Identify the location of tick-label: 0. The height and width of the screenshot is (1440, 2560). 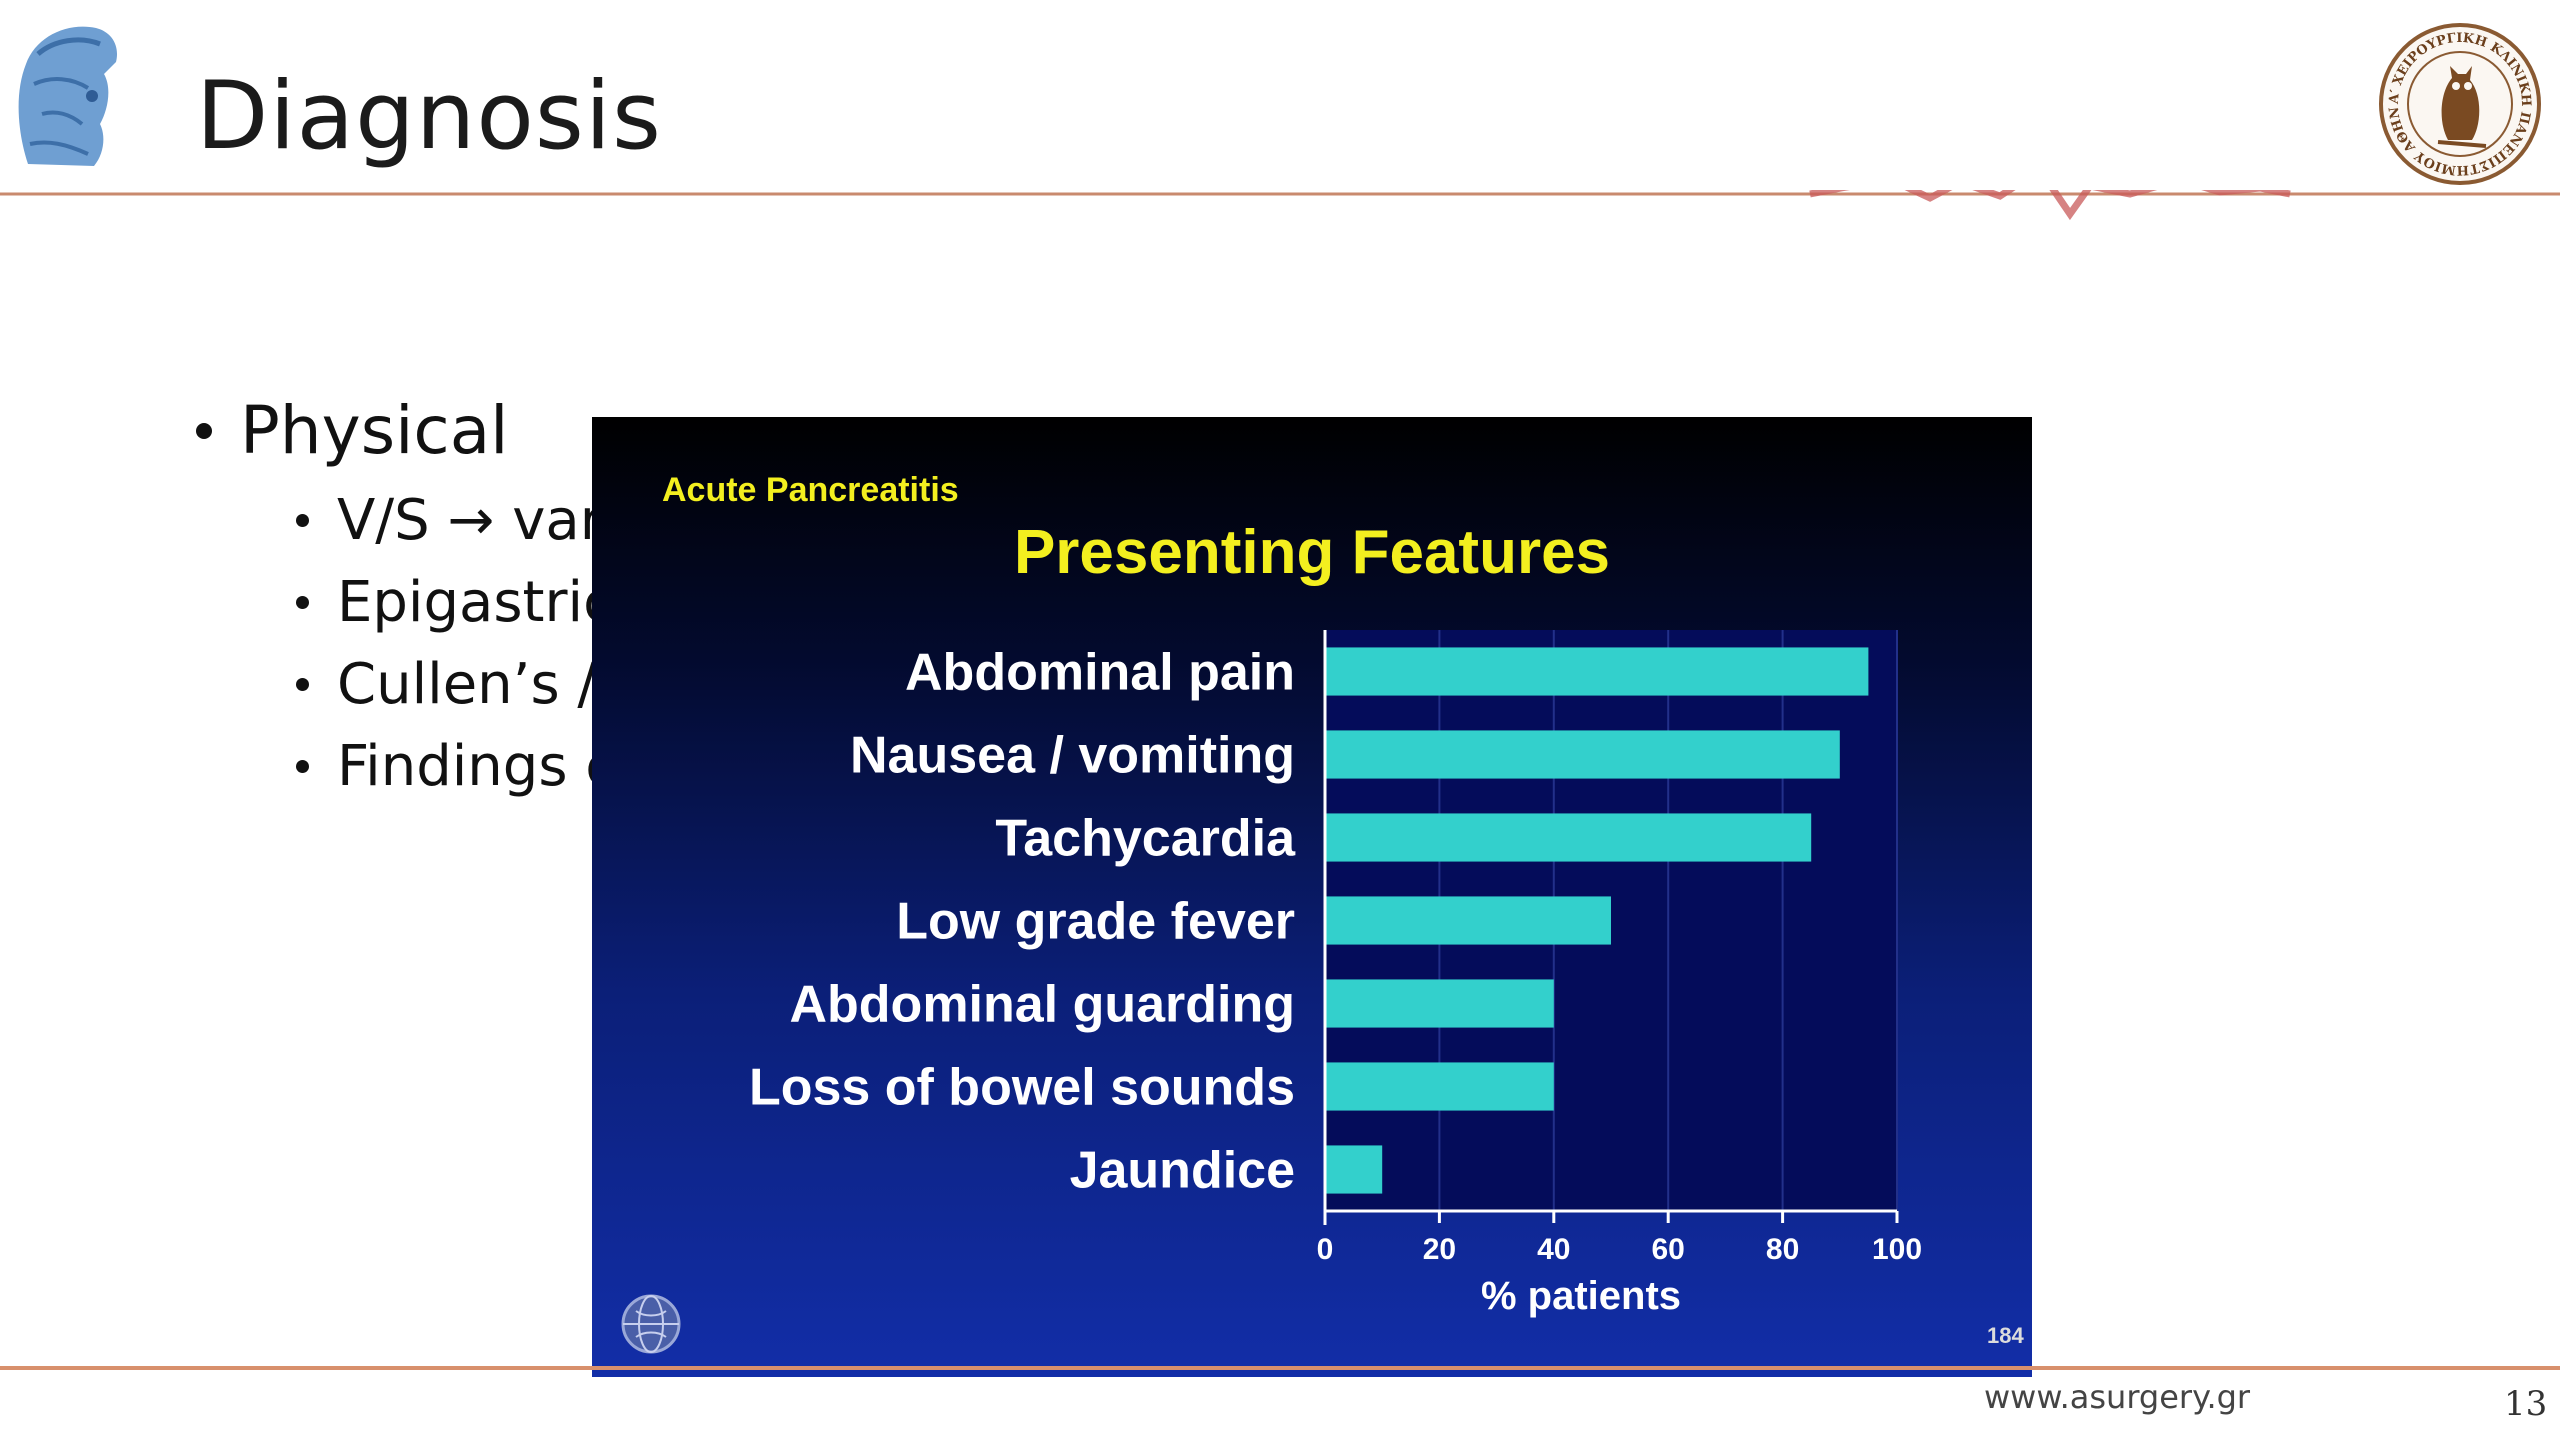
(1325, 1249).